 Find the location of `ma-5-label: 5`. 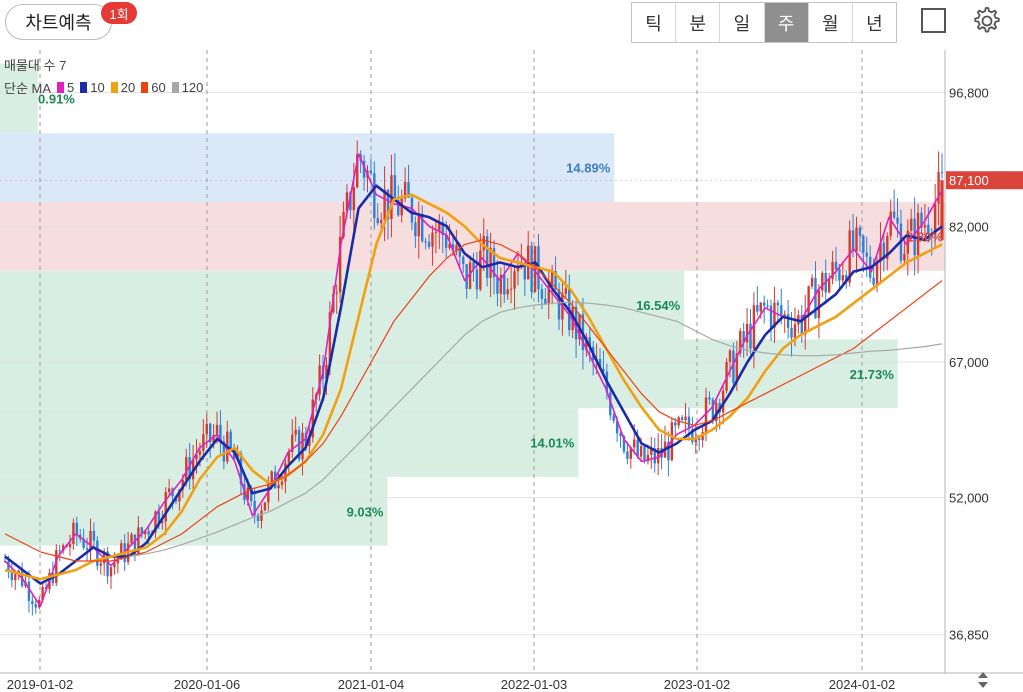

ma-5-label: 5 is located at coordinates (71, 87).